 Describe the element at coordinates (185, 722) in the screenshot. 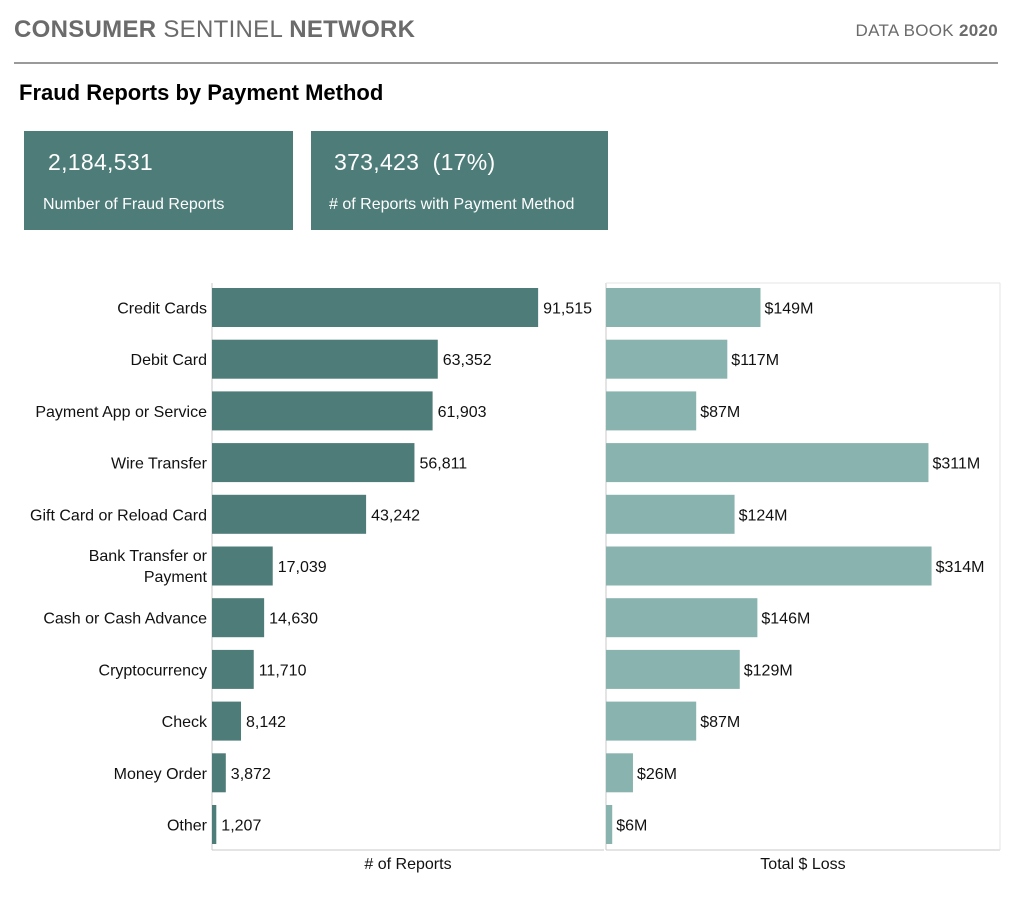

I see `category-label: Check` at that location.